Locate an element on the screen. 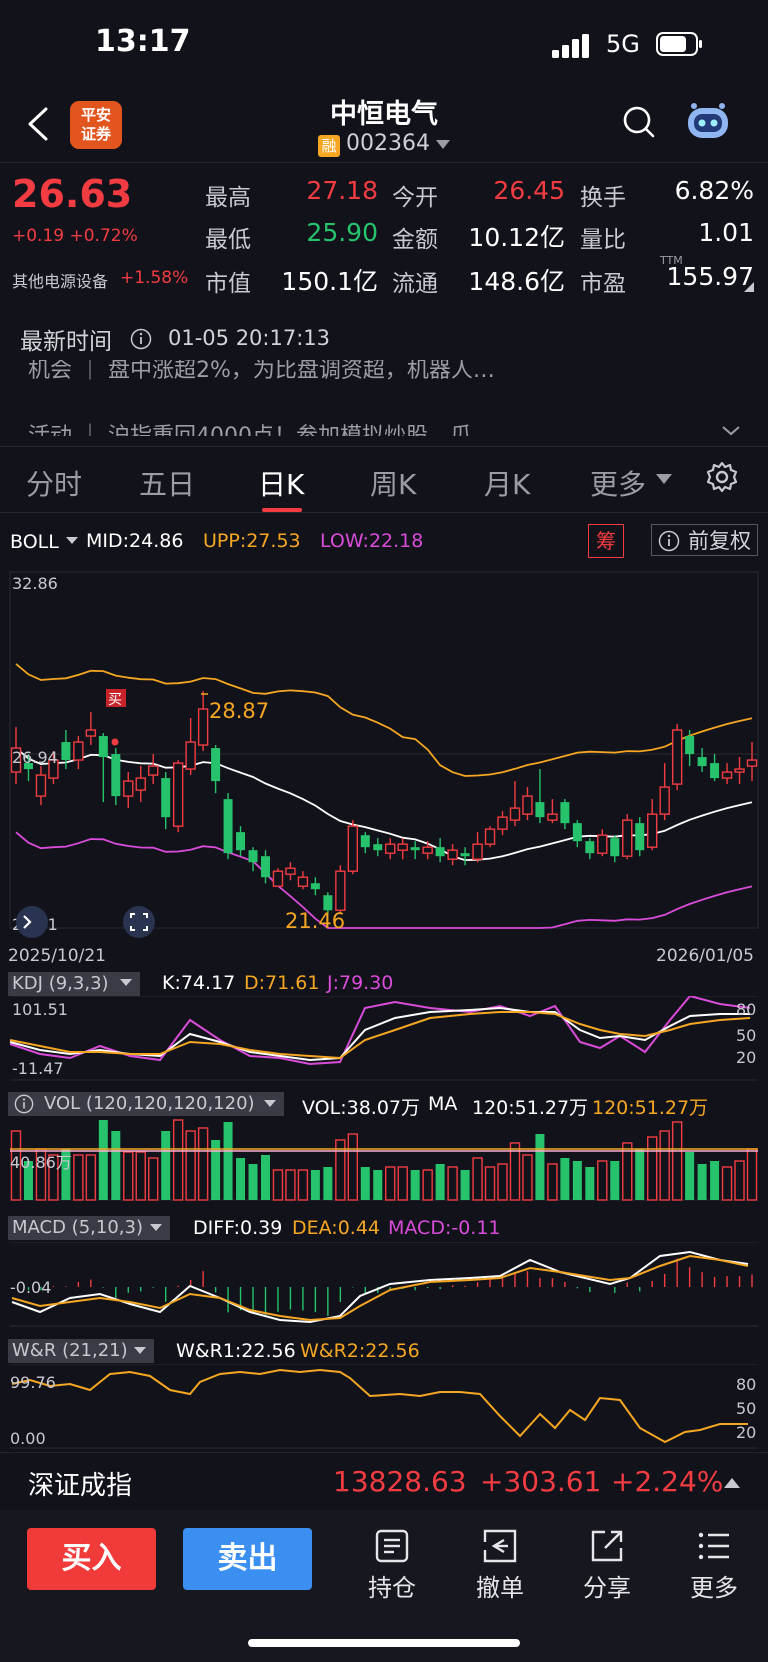 The image size is (768, 1662). cancel-order-icon is located at coordinates (500, 1546).